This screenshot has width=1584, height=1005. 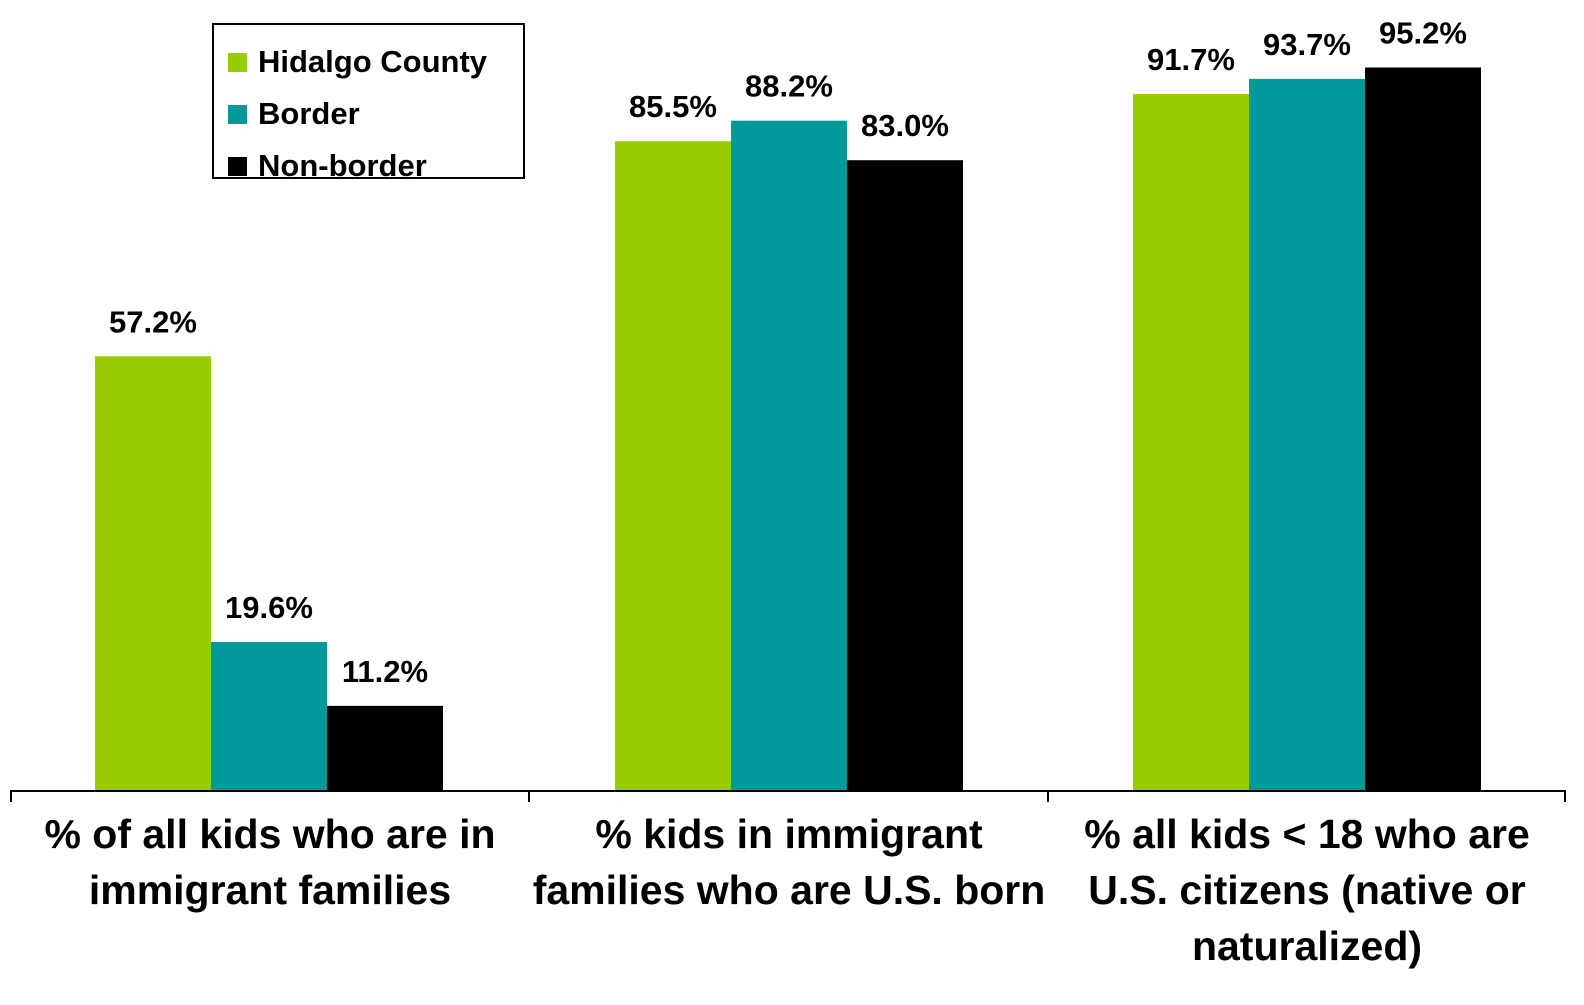 What do you see at coordinates (385, 671) in the screenshot?
I see `data-label: 11.2%` at bounding box center [385, 671].